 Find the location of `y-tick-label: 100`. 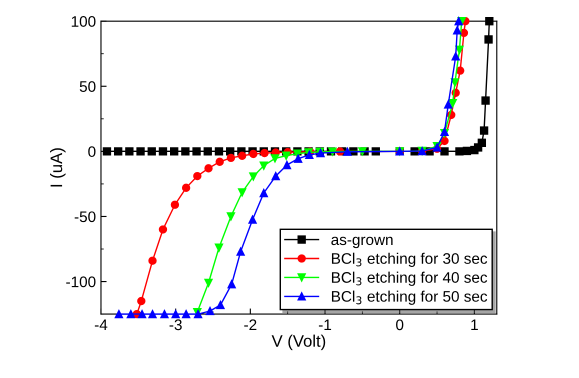

y-tick-label: 100 is located at coordinates (84, 21).